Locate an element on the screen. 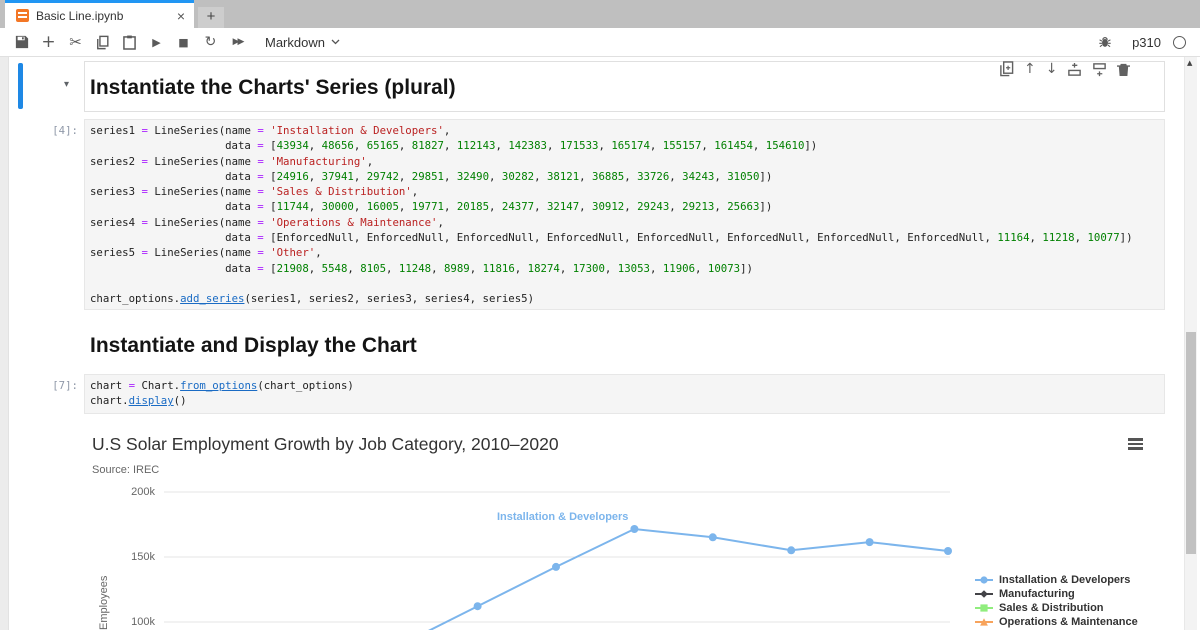 Image resolution: width=1200 pixels, height=630 pixels. notebook-toolbar: + ✂ ▶ ■ ↻ ▶▶ Markdown p310 is located at coordinates (600, 42).